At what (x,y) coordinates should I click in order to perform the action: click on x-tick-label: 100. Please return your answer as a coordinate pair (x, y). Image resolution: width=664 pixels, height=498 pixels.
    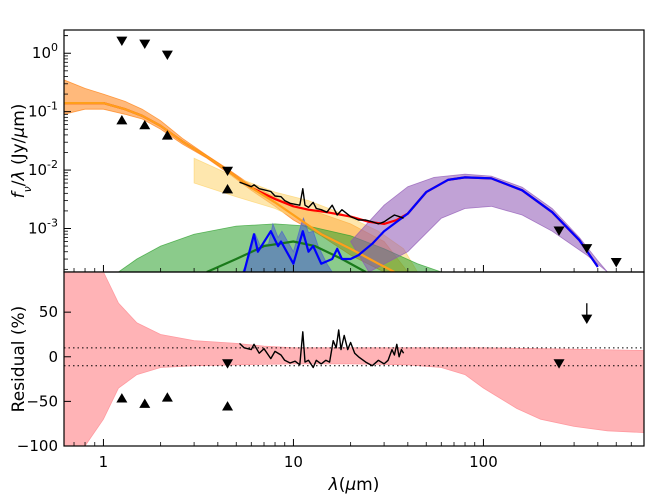
    Looking at the image, I should click on (483, 462).